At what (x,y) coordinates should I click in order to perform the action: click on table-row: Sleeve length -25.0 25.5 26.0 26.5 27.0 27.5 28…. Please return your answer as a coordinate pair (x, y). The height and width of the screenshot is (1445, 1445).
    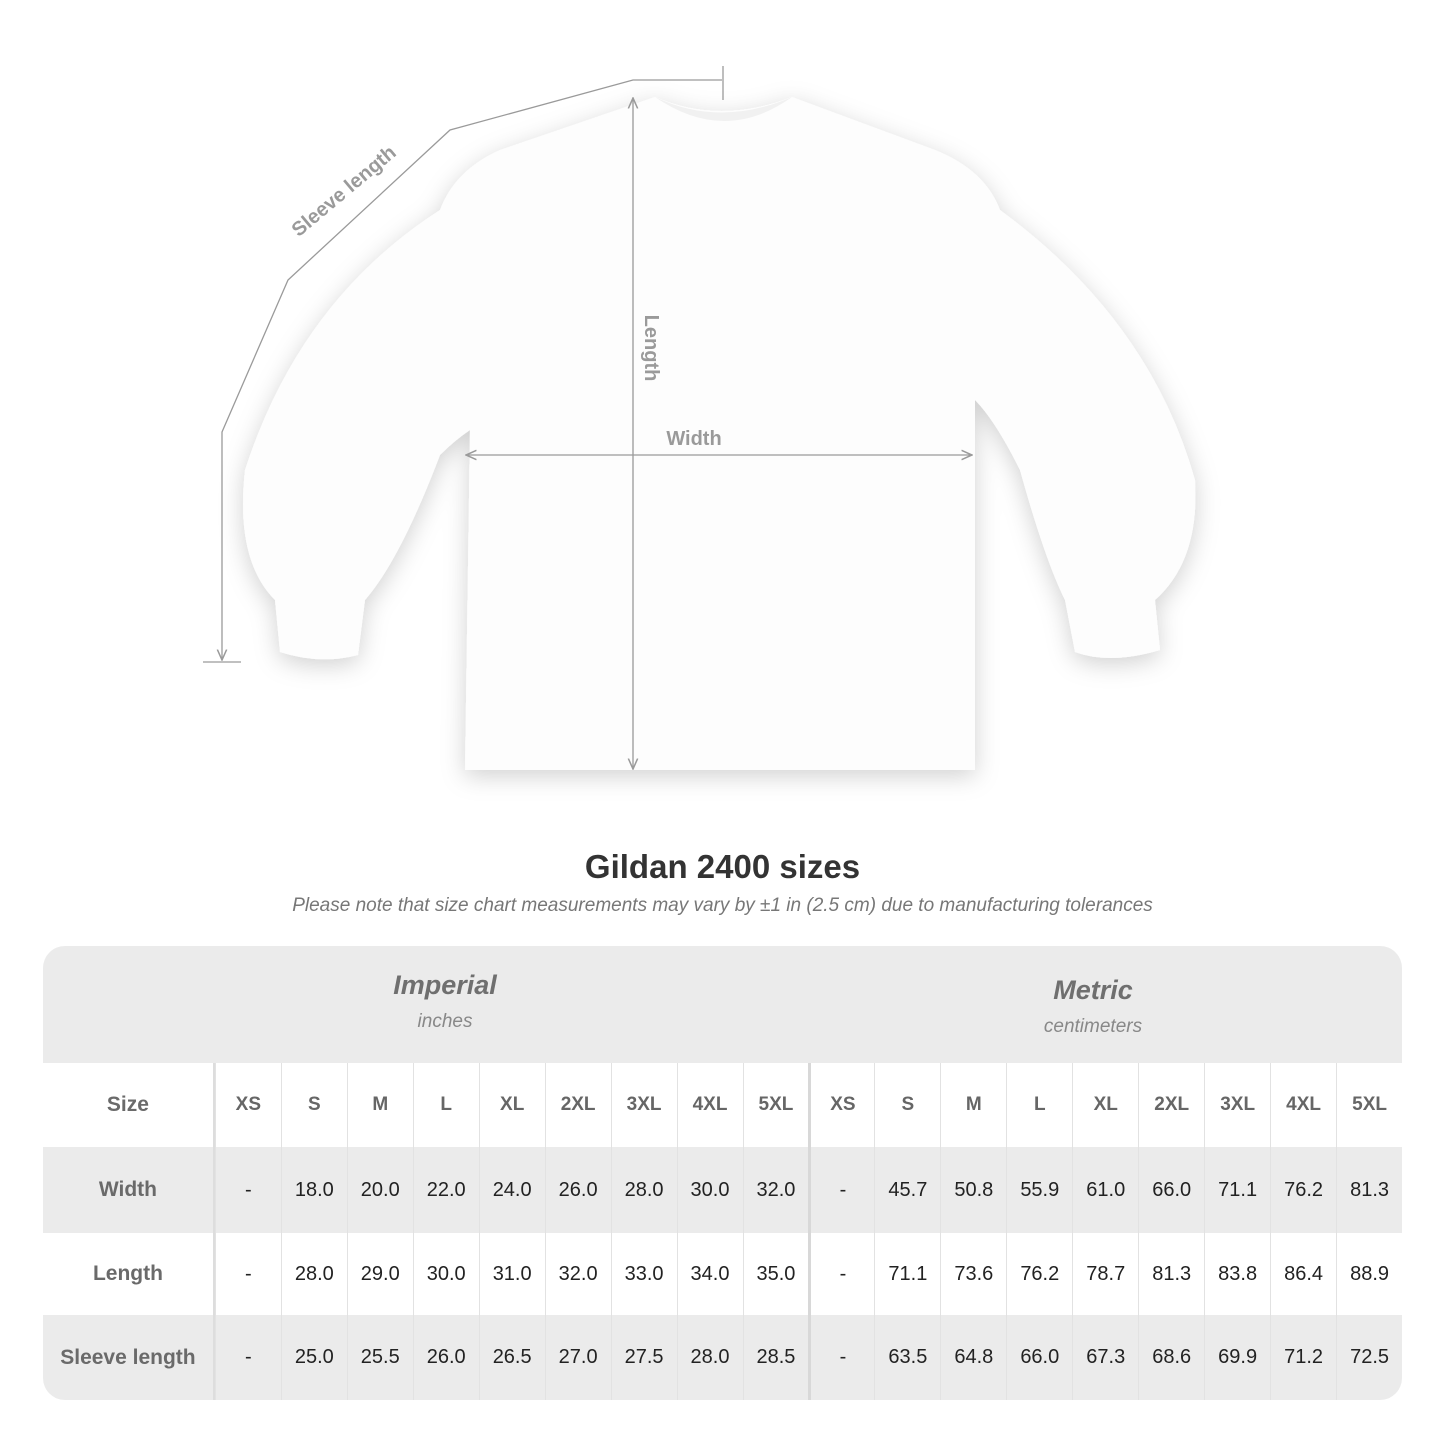
    Looking at the image, I should click on (722, 1357).